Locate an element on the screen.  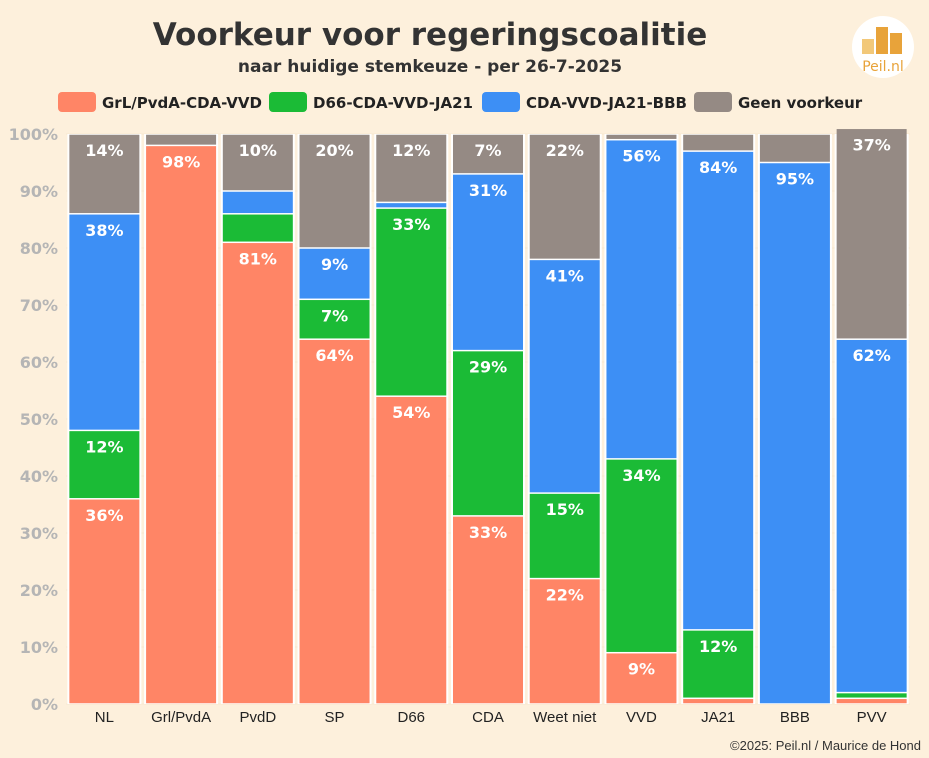
data-label: 15% is located at coordinates (565, 509).